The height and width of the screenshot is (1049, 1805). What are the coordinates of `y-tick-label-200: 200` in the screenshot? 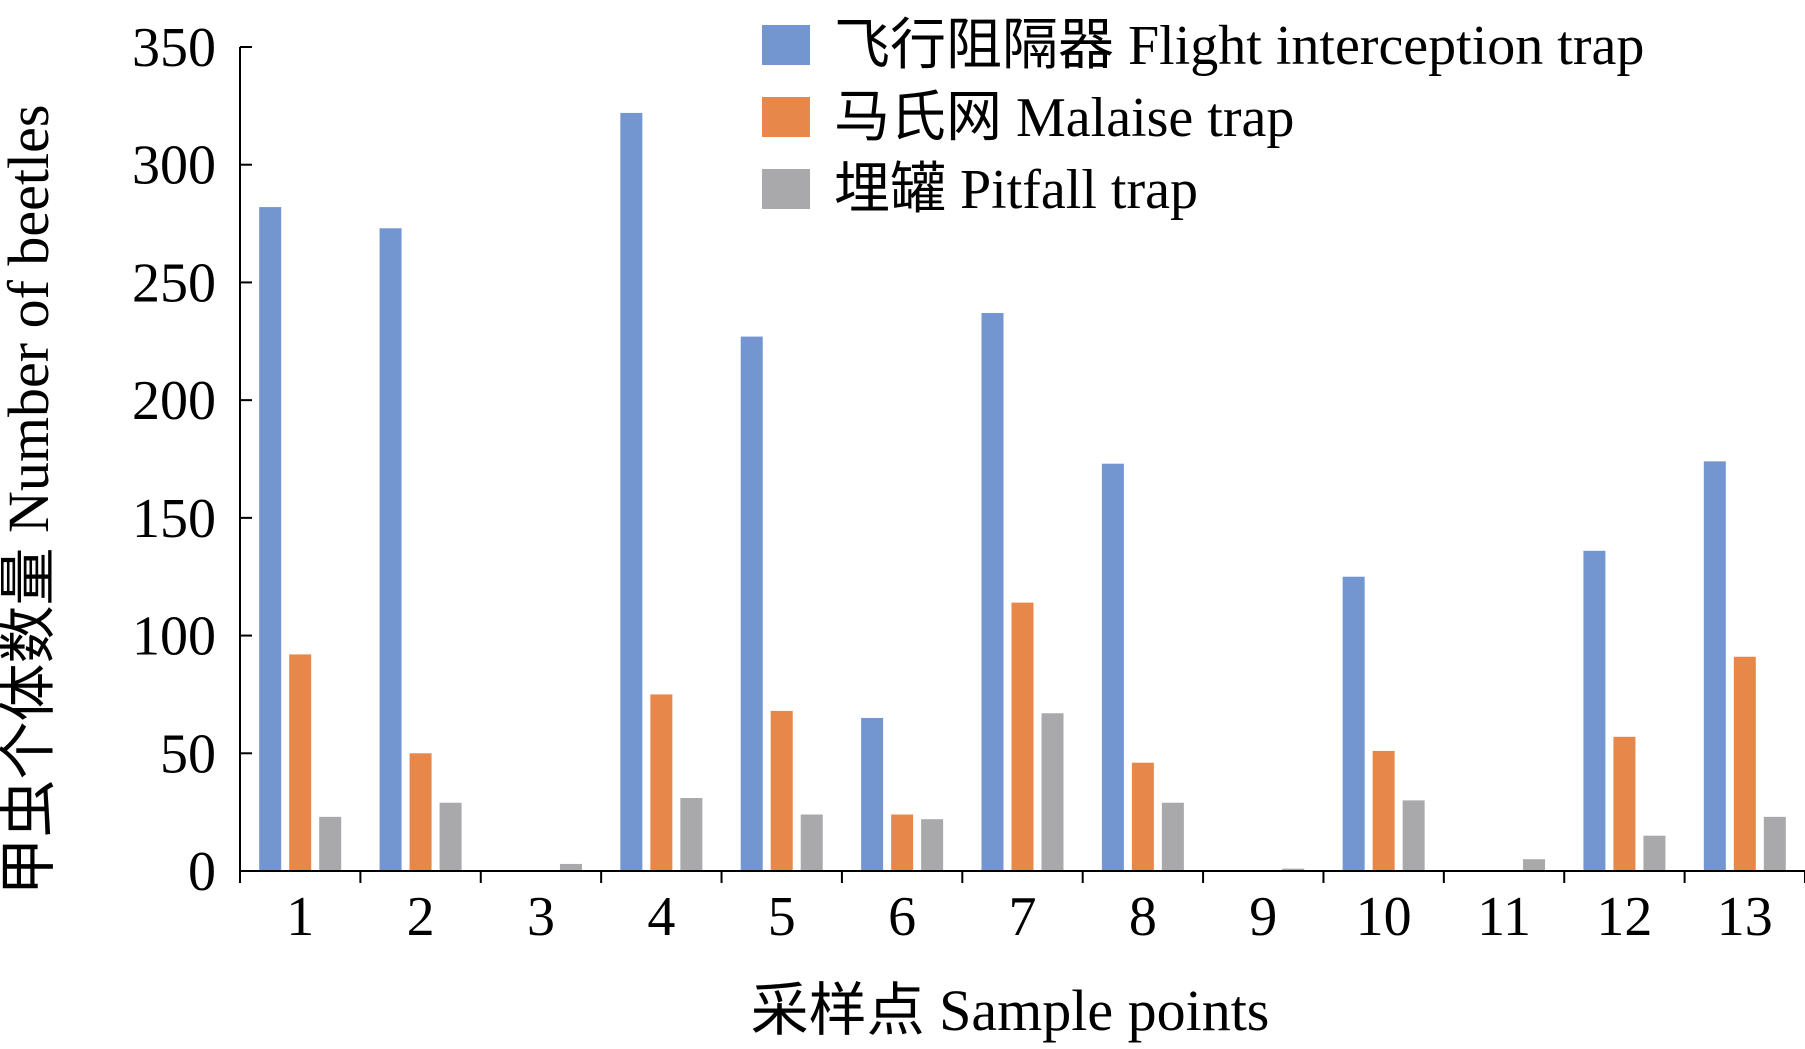 It's located at (174, 401).